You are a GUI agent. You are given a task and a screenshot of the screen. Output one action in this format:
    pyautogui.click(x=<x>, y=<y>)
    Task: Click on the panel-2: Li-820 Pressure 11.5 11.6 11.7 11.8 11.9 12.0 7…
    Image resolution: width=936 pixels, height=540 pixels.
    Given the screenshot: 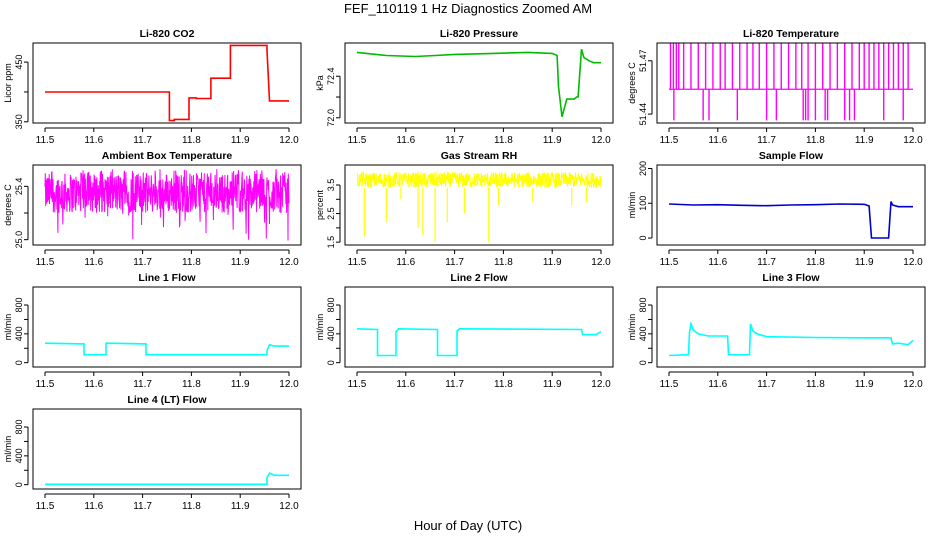 What is the action you would take?
    pyautogui.click(x=464, y=87)
    